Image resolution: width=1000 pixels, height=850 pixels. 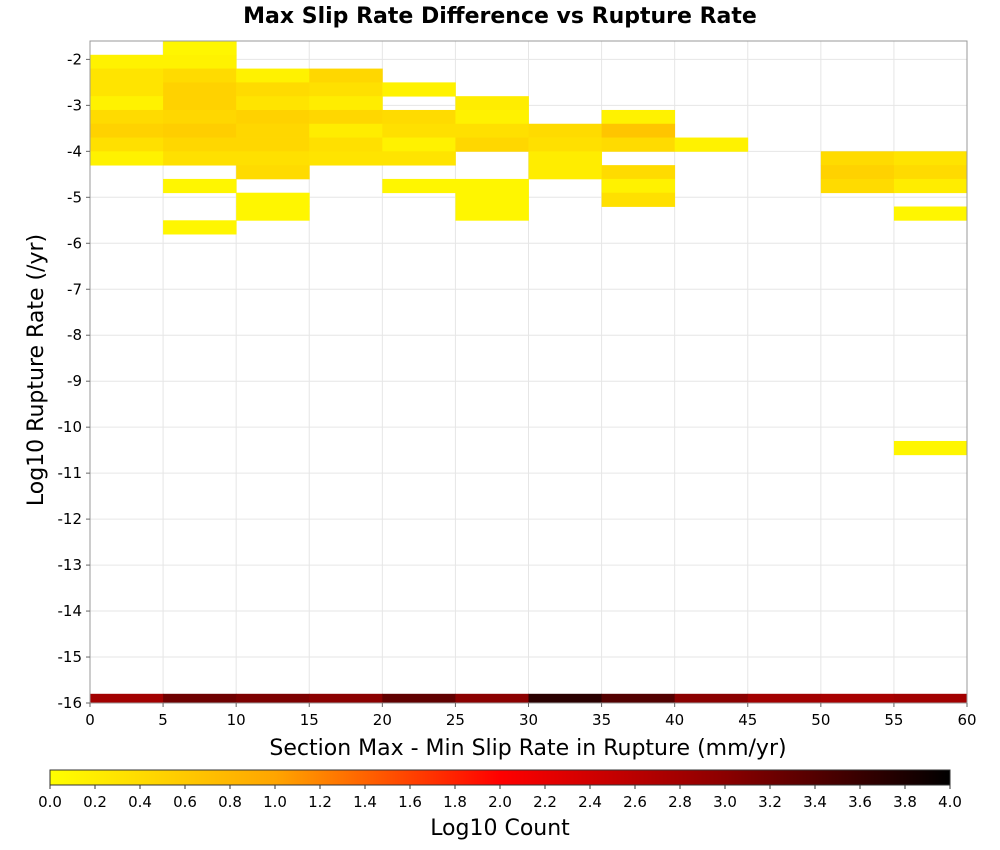 I want to click on y-tick-label: -8, so click(x=74, y=335).